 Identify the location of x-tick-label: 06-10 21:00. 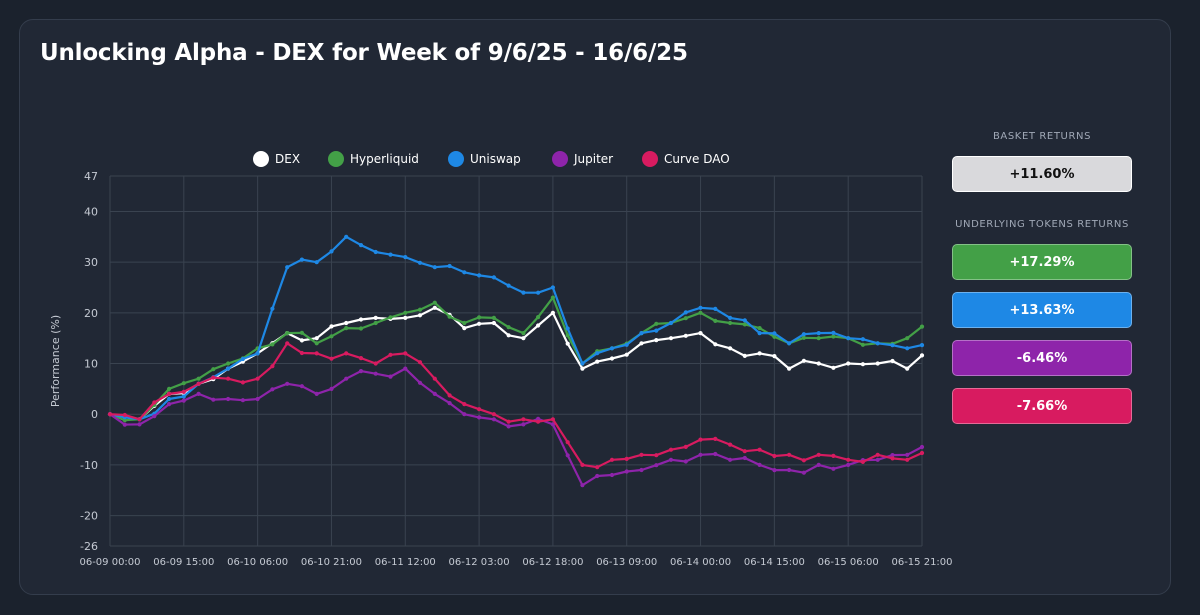
(331, 562).